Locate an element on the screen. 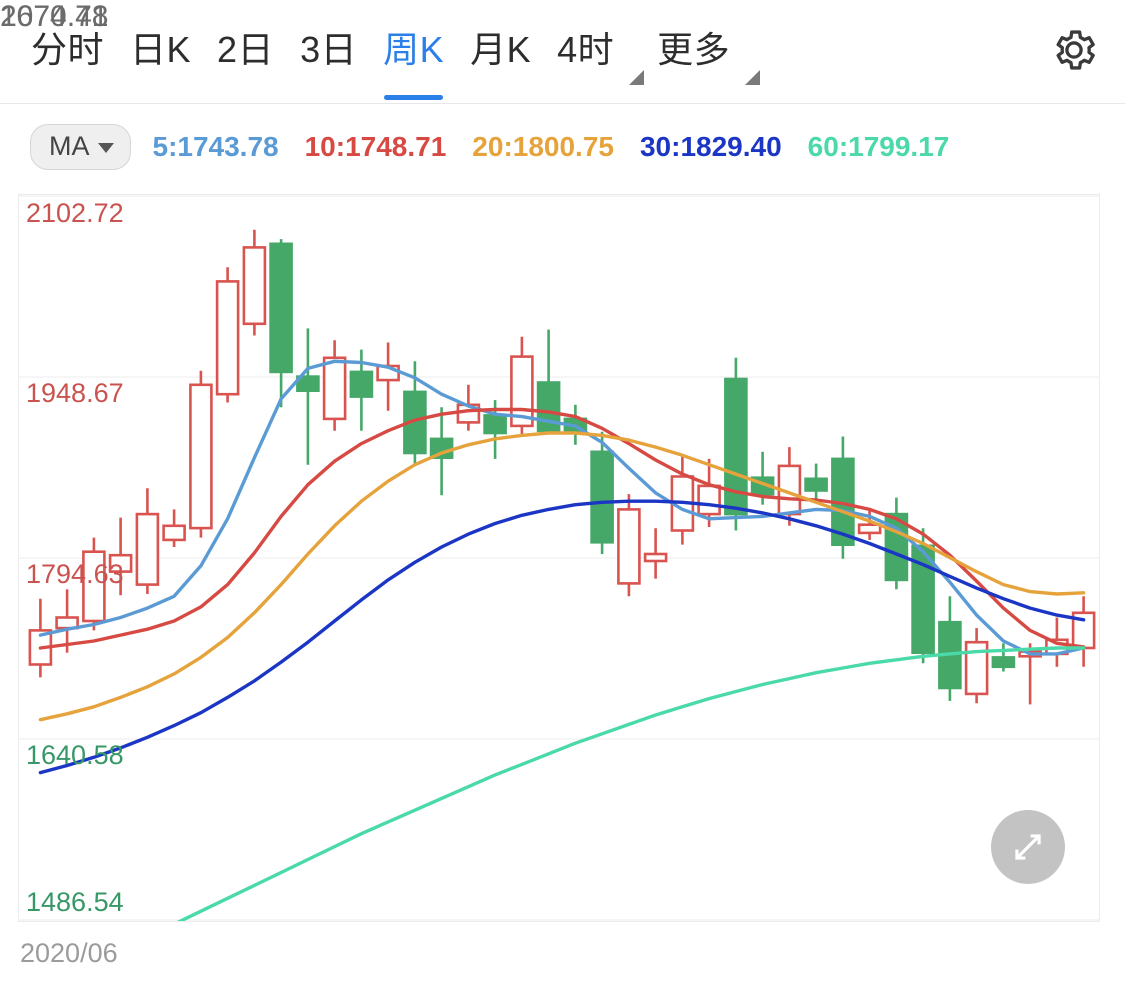 The height and width of the screenshot is (991, 1125). fullscreen-button is located at coordinates (1028, 847).